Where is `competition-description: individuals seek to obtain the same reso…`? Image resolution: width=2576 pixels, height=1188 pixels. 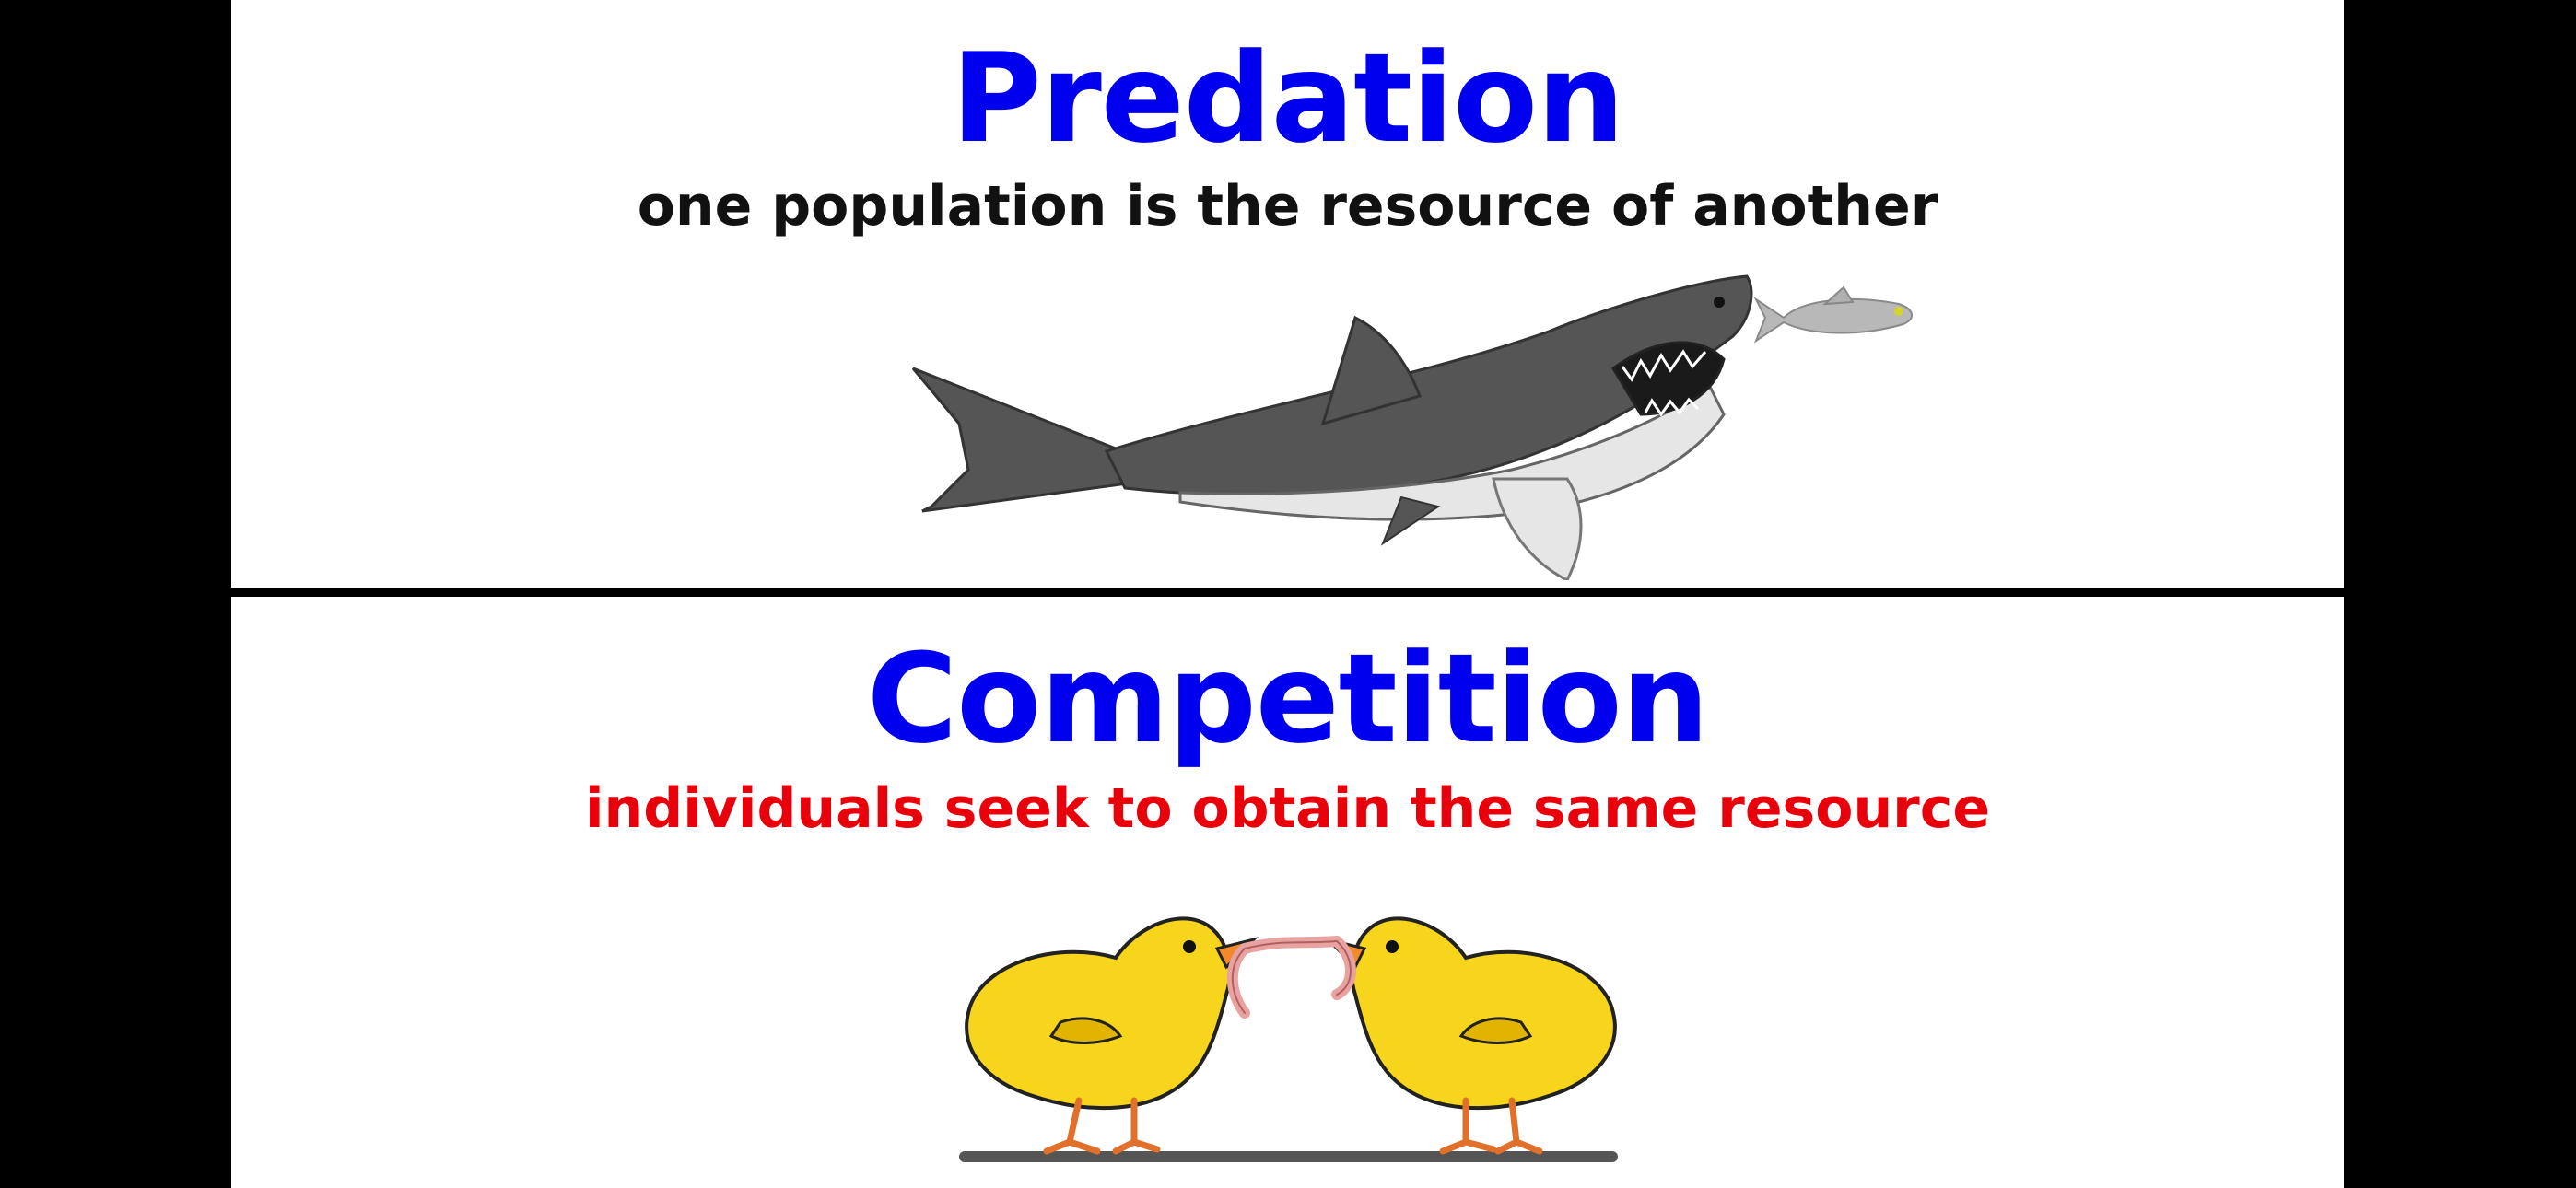 competition-description: individuals seek to obtain the same reso… is located at coordinates (1287, 808).